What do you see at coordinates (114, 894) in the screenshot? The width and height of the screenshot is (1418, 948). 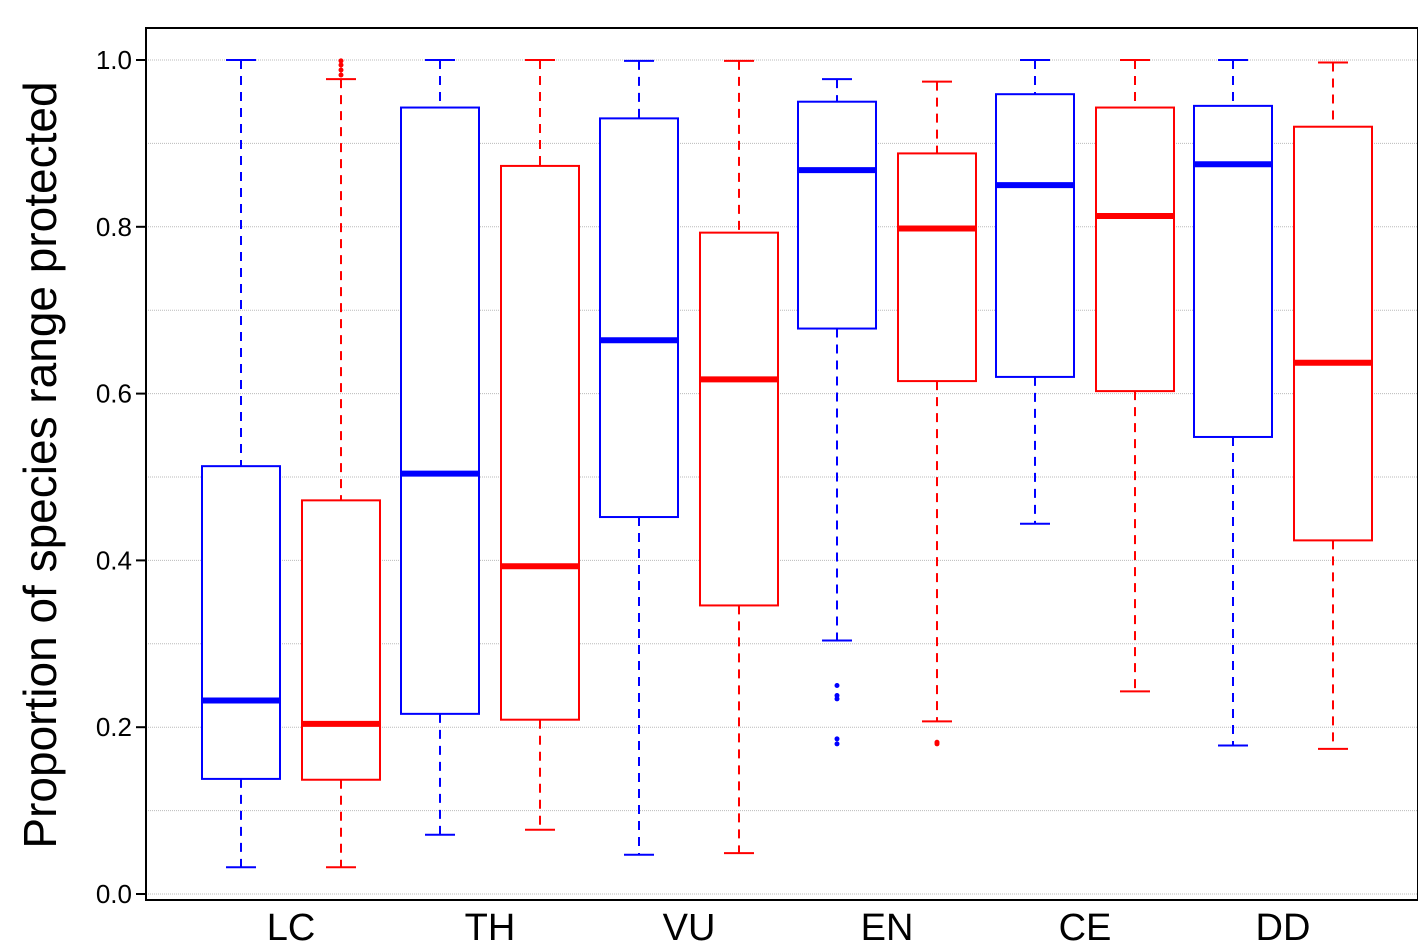 I see `y-tick-label: 0.0` at bounding box center [114, 894].